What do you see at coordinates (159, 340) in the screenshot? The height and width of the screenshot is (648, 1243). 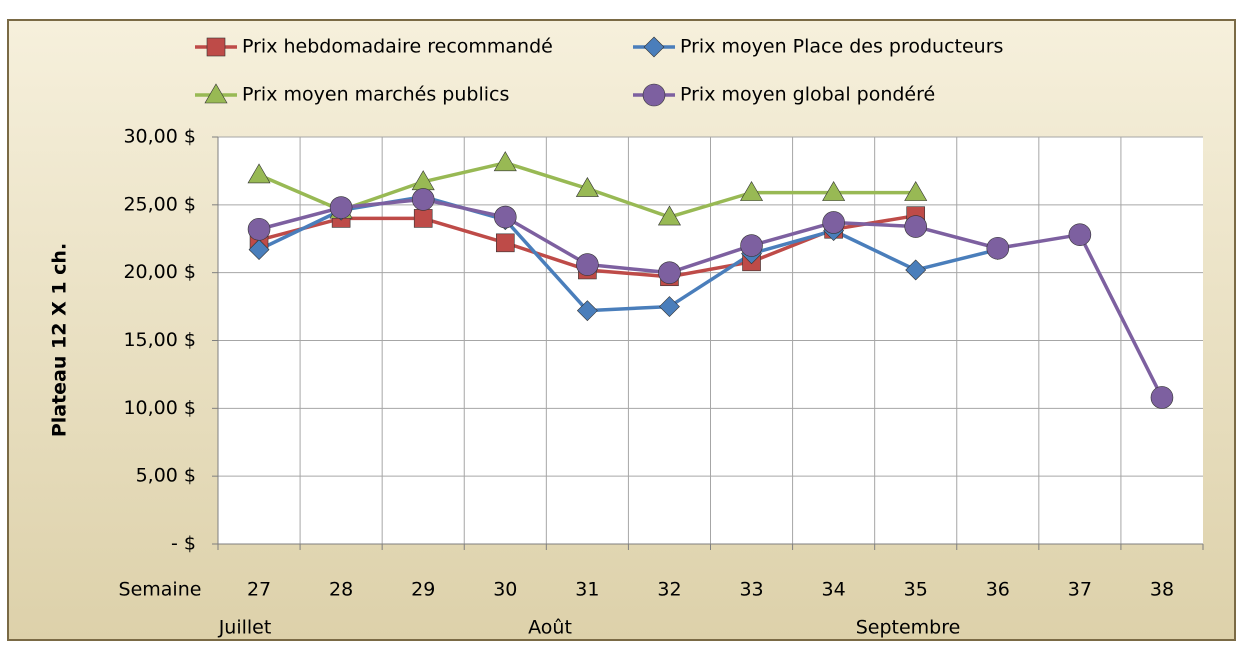 I see `y-tick-label: 15,00 $` at bounding box center [159, 340].